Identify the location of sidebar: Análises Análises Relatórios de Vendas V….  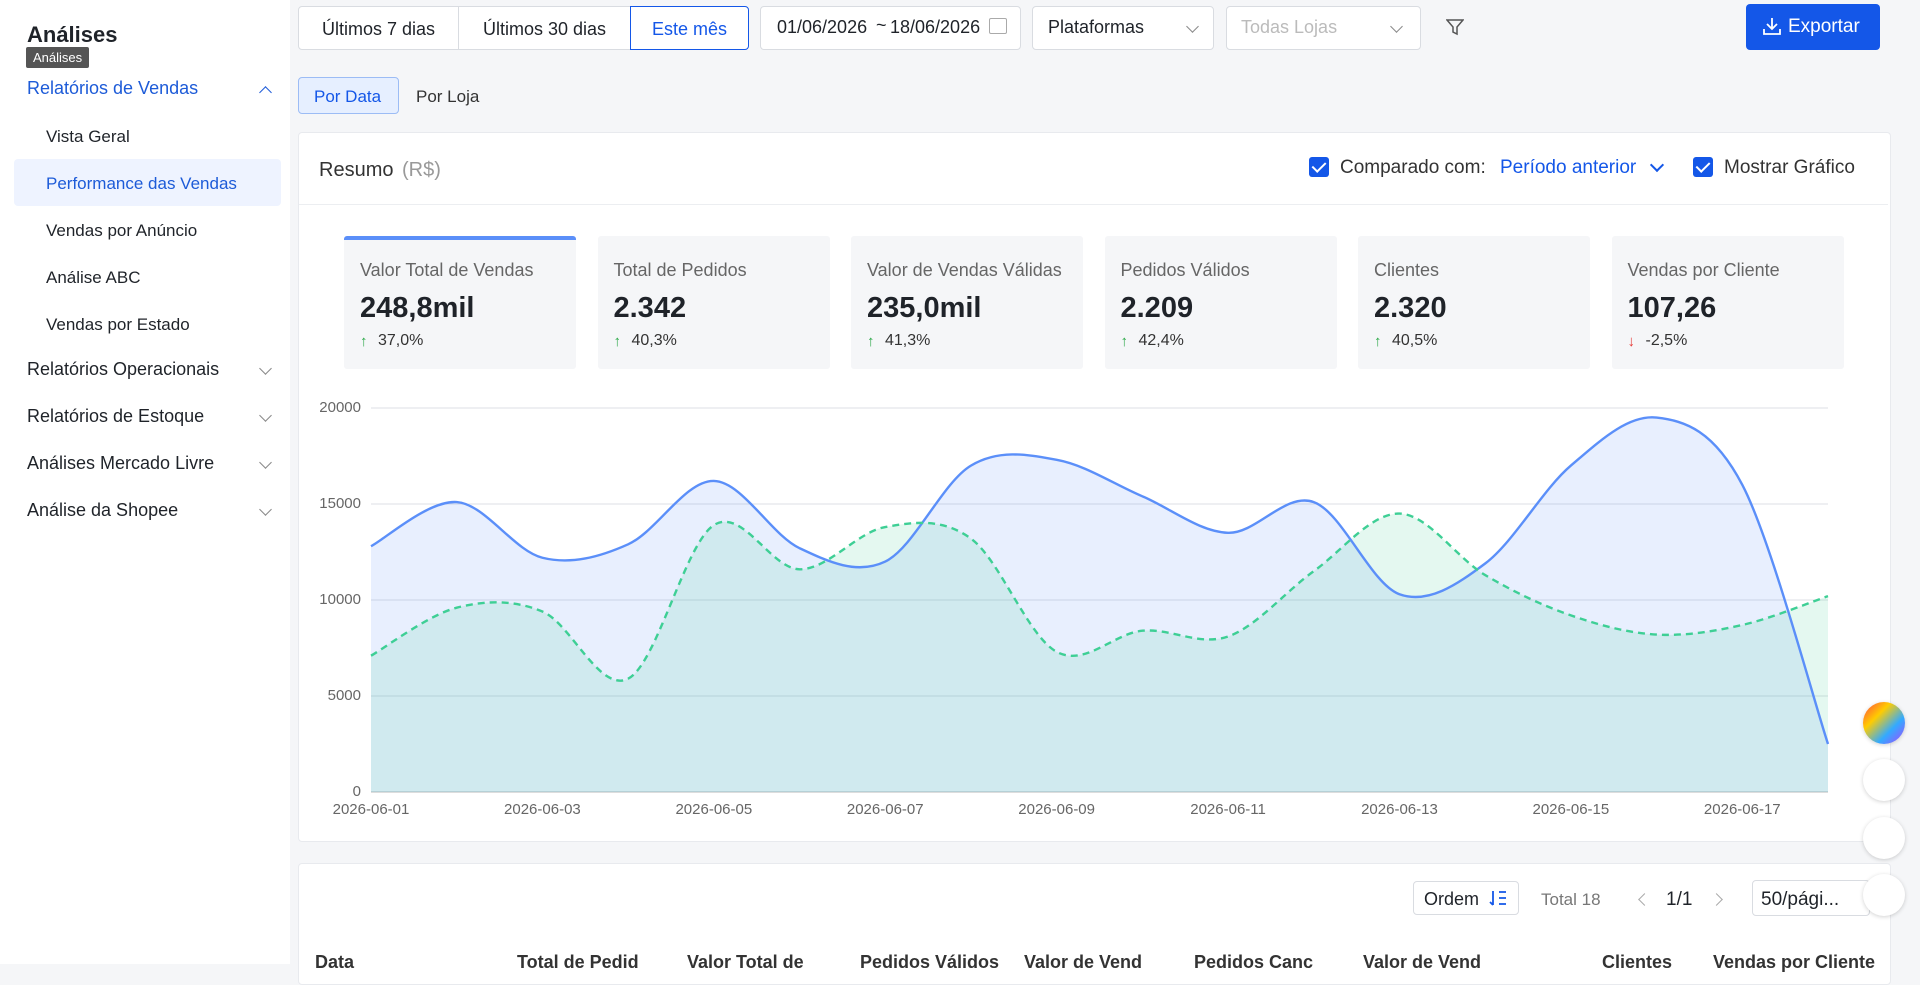
(145, 482).